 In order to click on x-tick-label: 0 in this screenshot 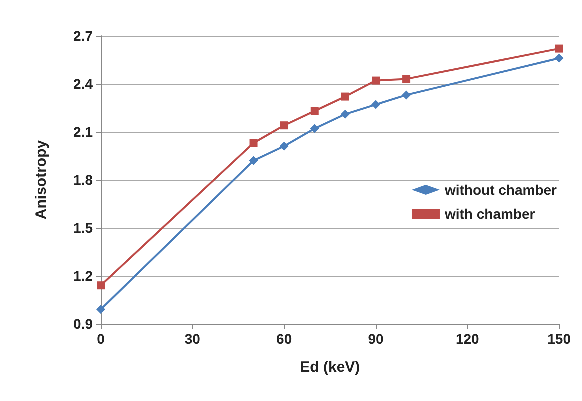, I will do `click(101, 339)`.